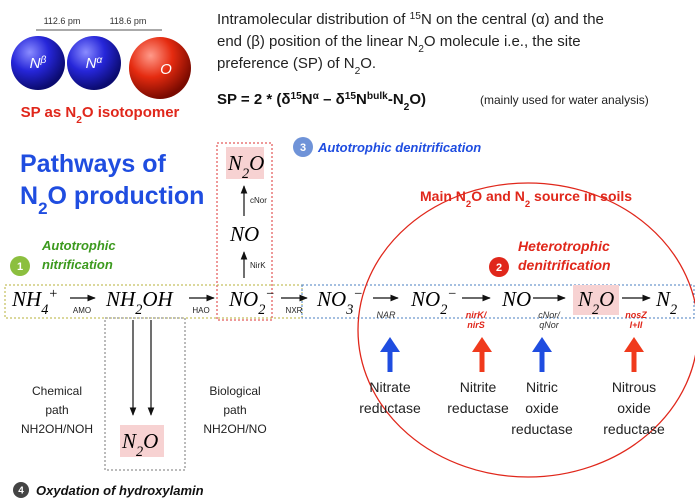 The height and width of the screenshot is (501, 695). Describe the element at coordinates (313, 19) in the screenshot. I see `text-run: Intramolecular distribution of` at that location.